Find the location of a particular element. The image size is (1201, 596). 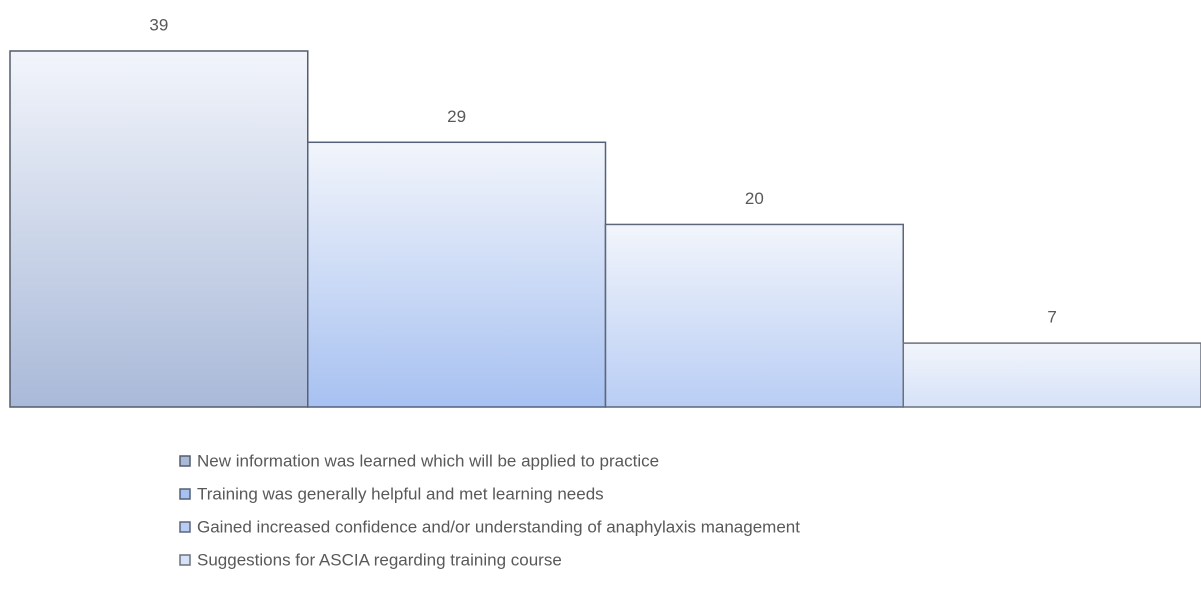

value-label: 39 is located at coordinates (158, 24).